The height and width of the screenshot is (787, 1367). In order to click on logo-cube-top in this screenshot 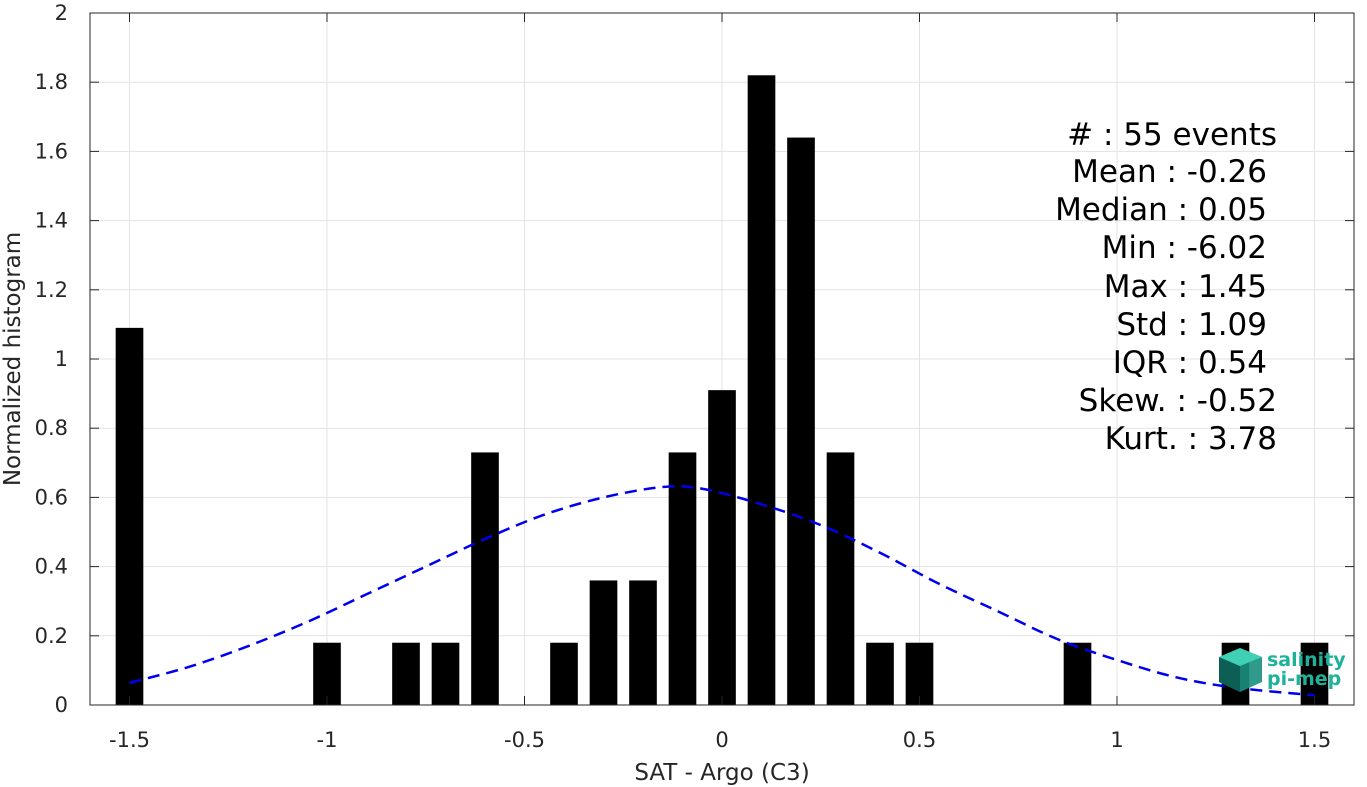, I will do `click(1240, 657)`.